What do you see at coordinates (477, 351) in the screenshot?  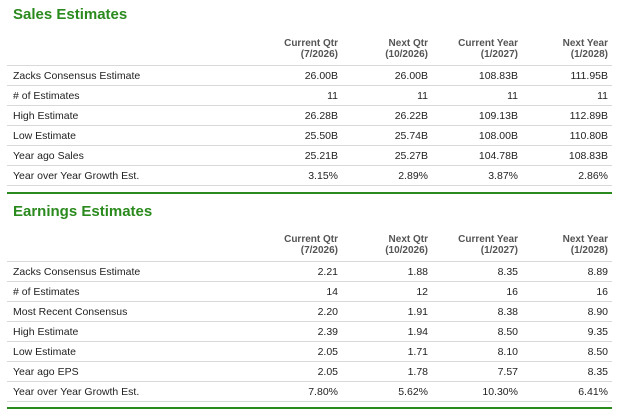 I see `cell-value: 8.10` at bounding box center [477, 351].